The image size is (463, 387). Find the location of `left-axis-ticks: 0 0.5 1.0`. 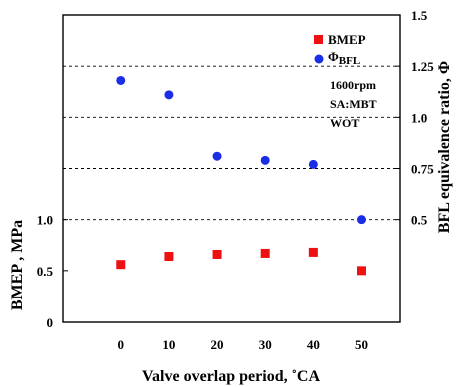

left-axis-ticks: 0 0.5 1.0 is located at coordinates (52, 271).